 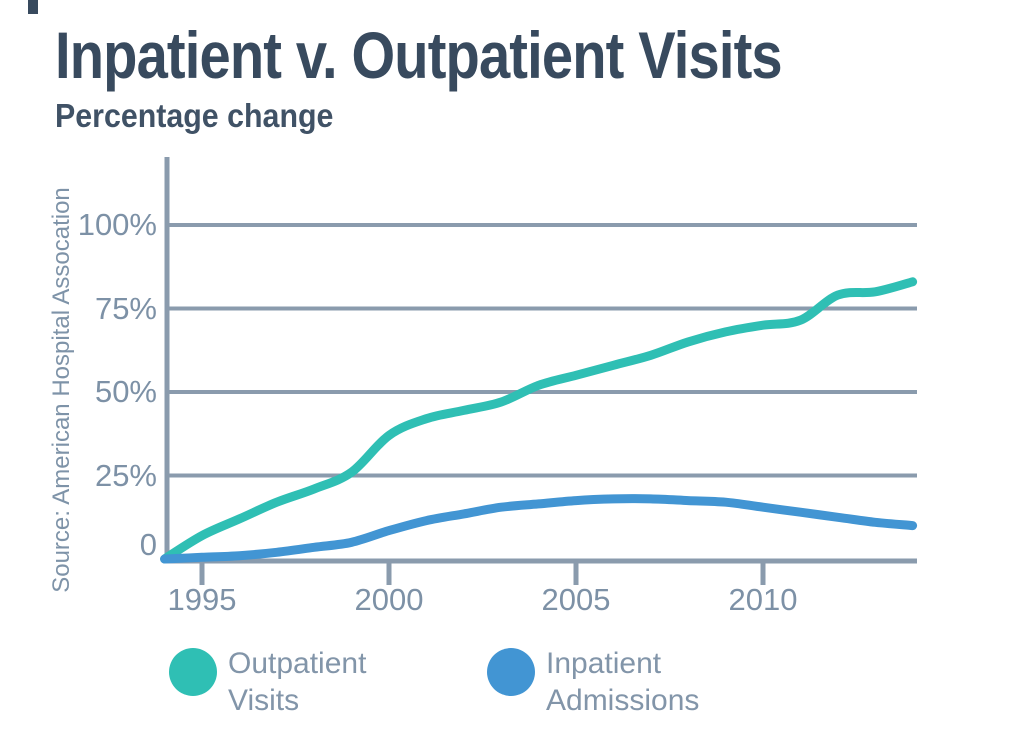 I want to click on inpatient-legend-dot-icon, so click(x=511, y=672).